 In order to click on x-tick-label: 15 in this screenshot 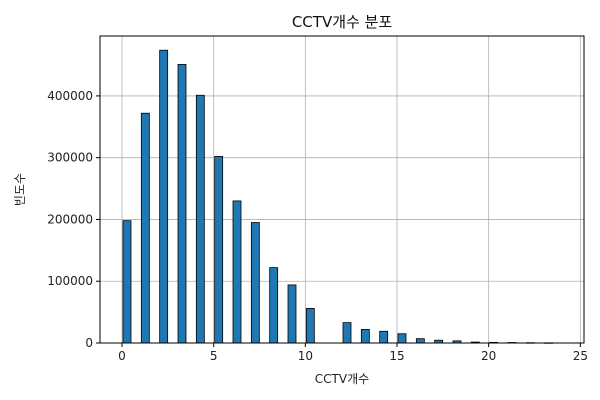, I will do `click(396, 356)`.